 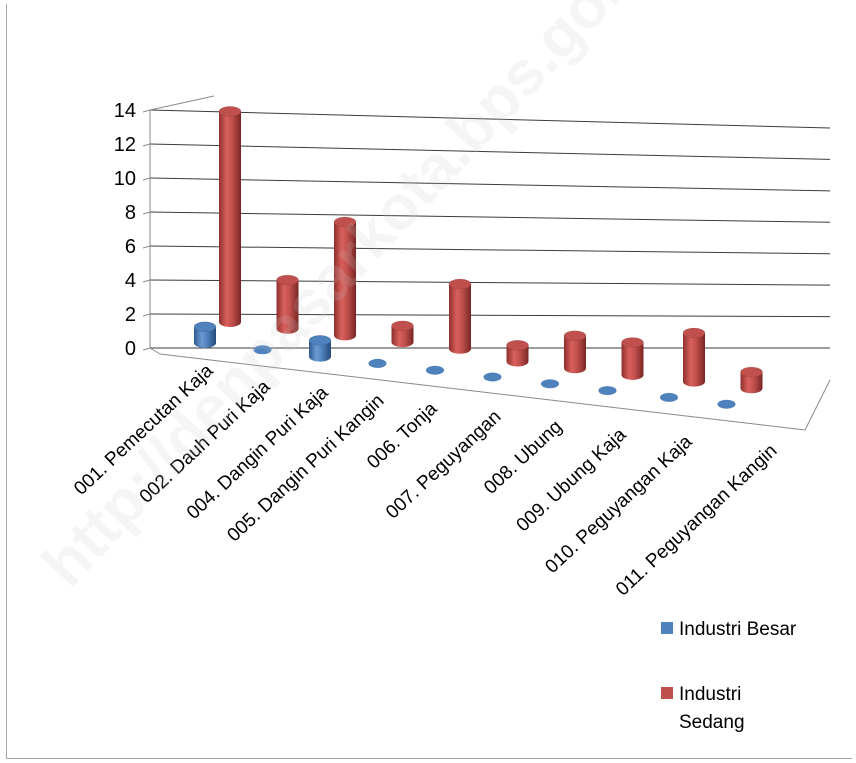 I want to click on y-tick-label: 0, so click(x=130, y=349).